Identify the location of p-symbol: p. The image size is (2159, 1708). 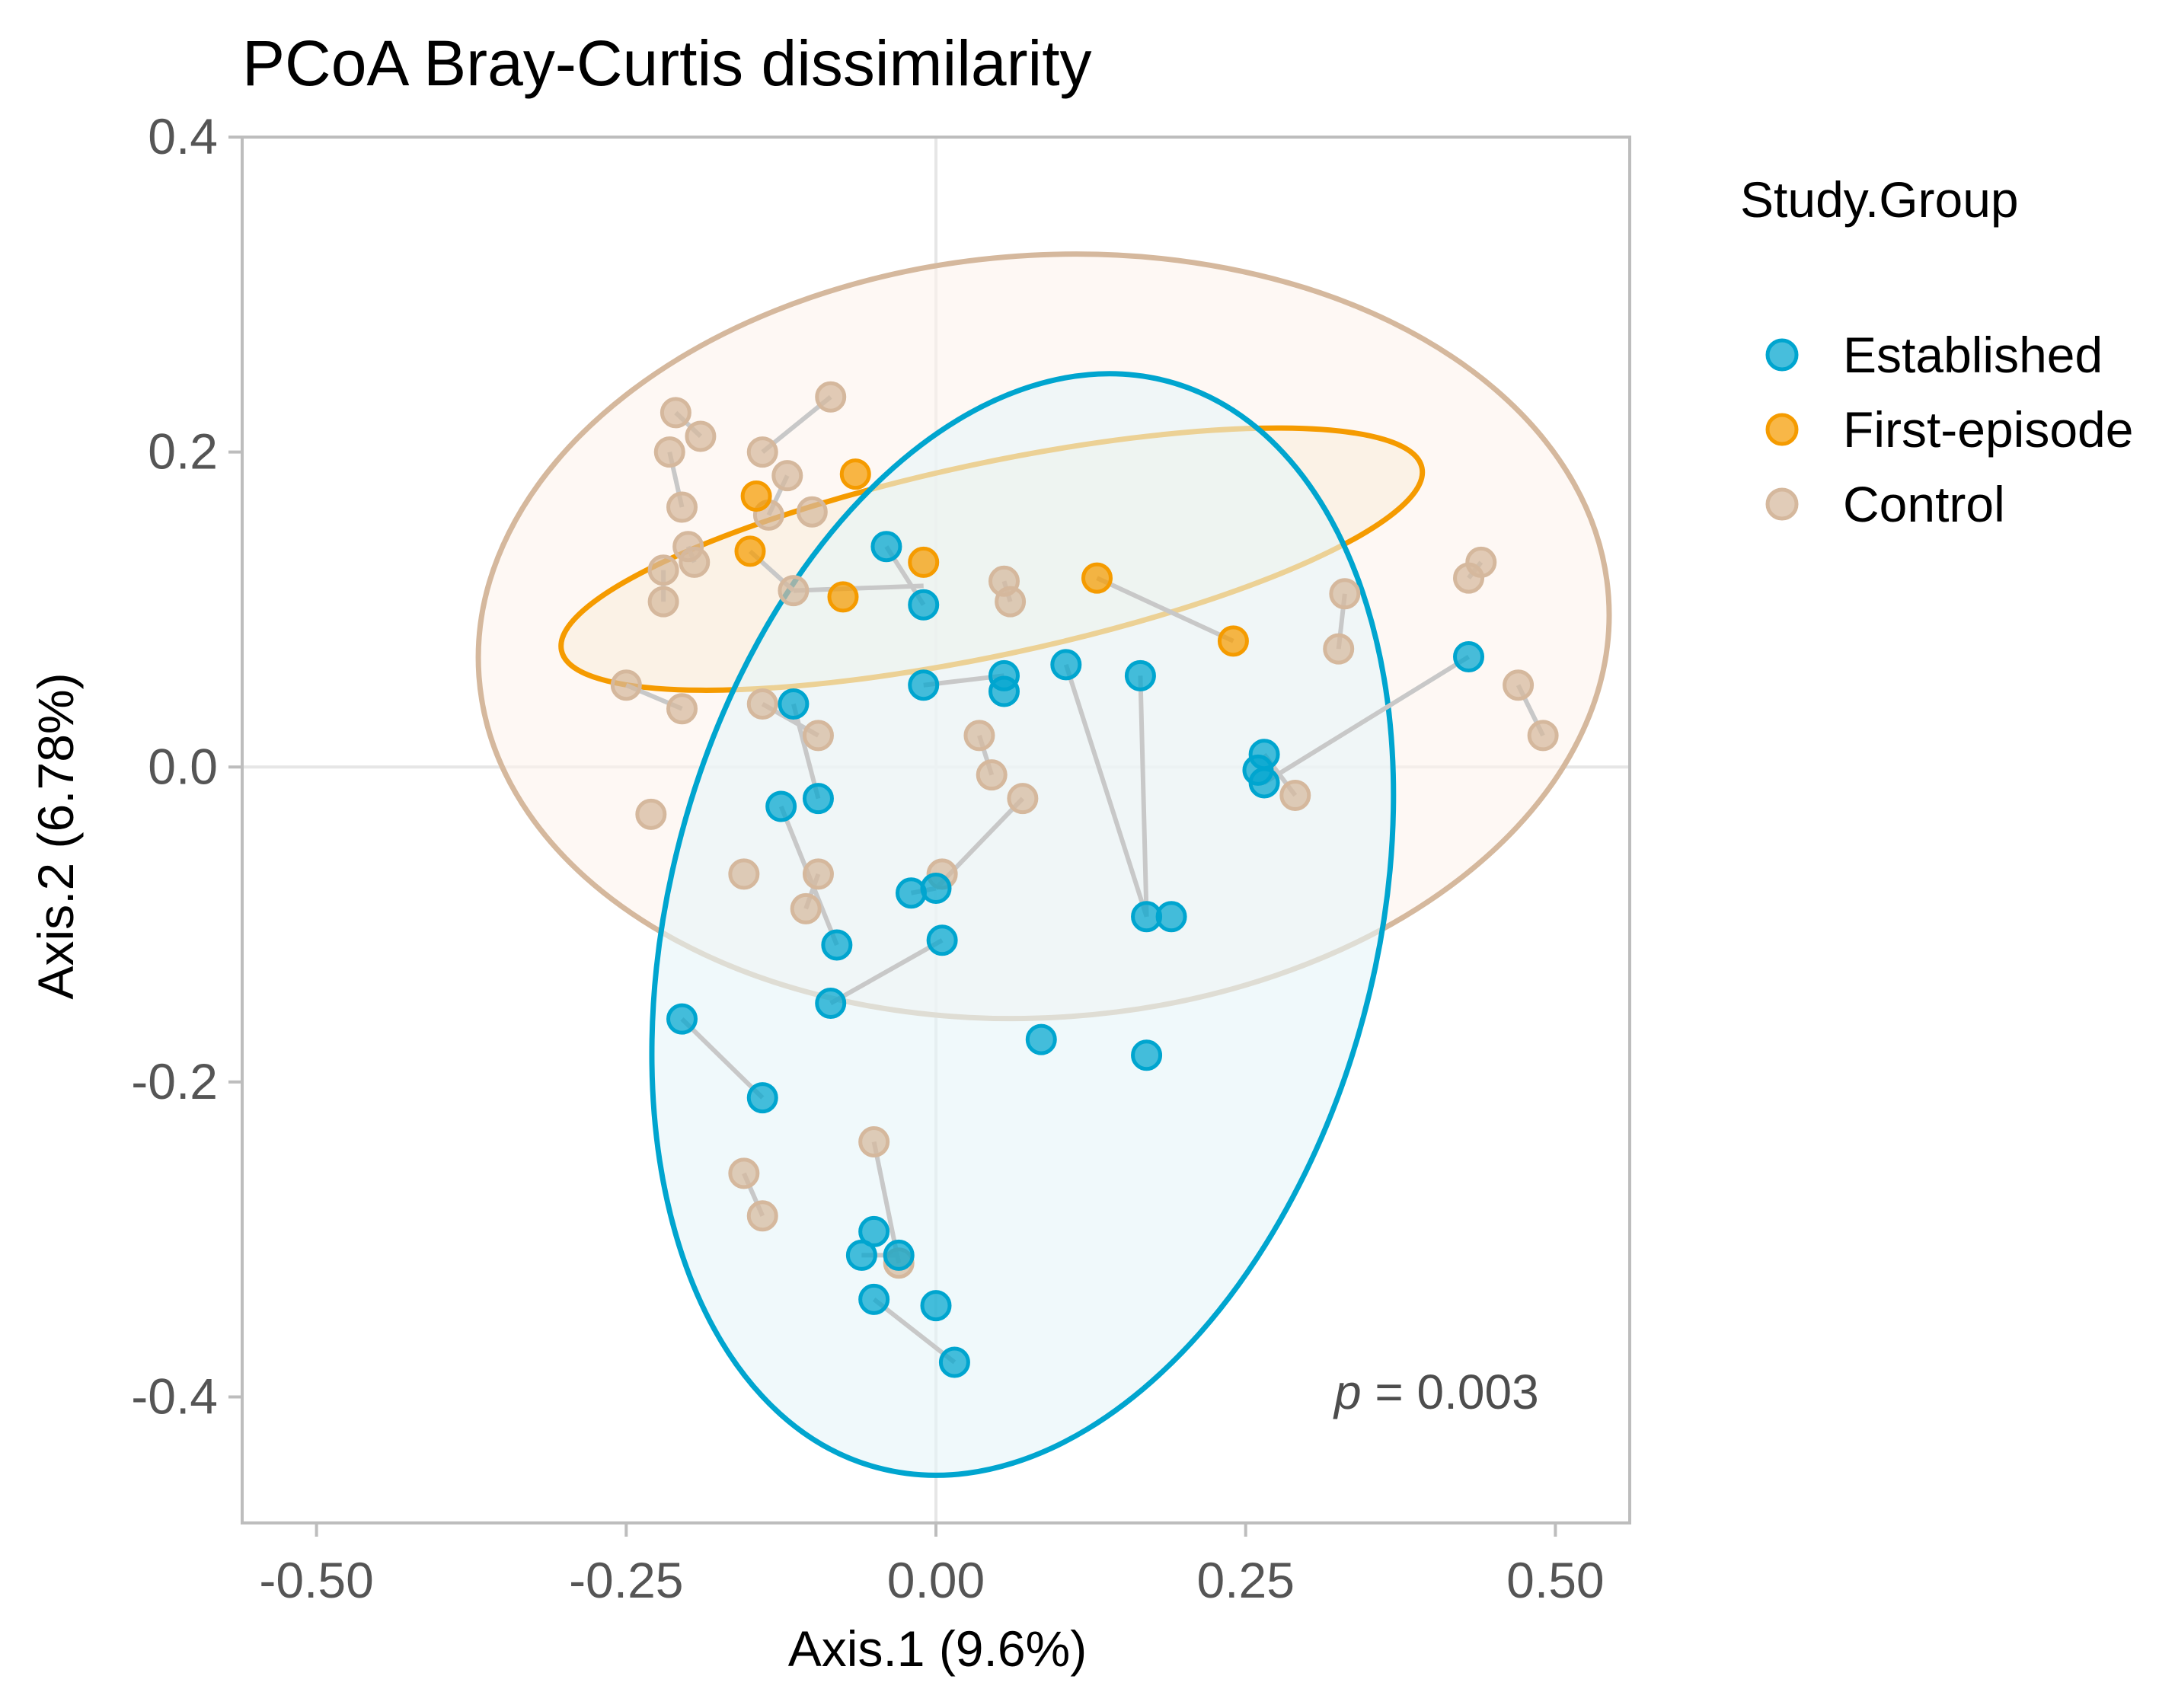
(1347, 1392).